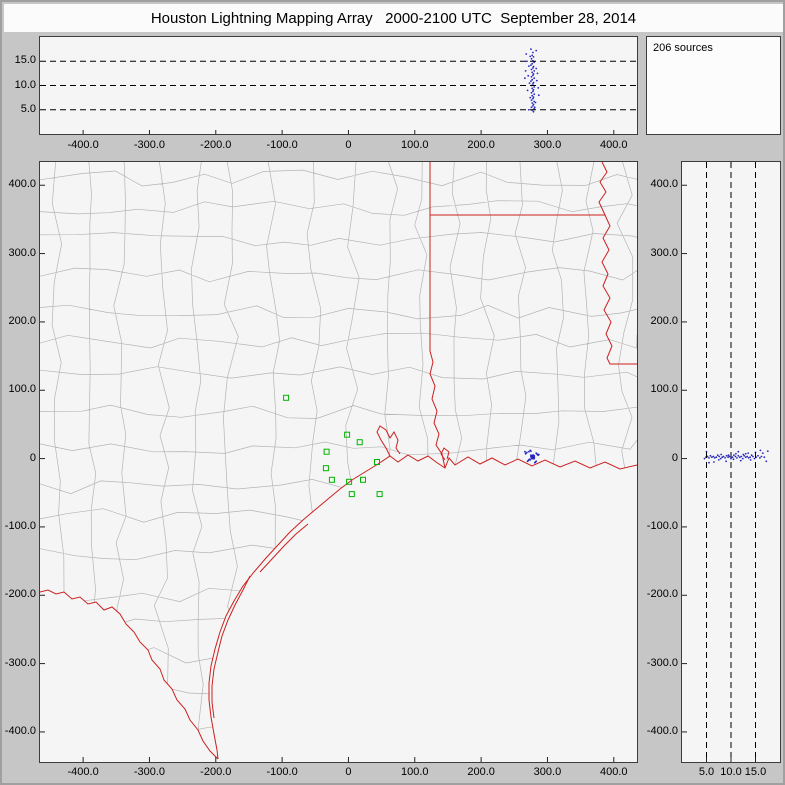 The height and width of the screenshot is (785, 785). I want to click on altitude-ns-plot, so click(731, 462).